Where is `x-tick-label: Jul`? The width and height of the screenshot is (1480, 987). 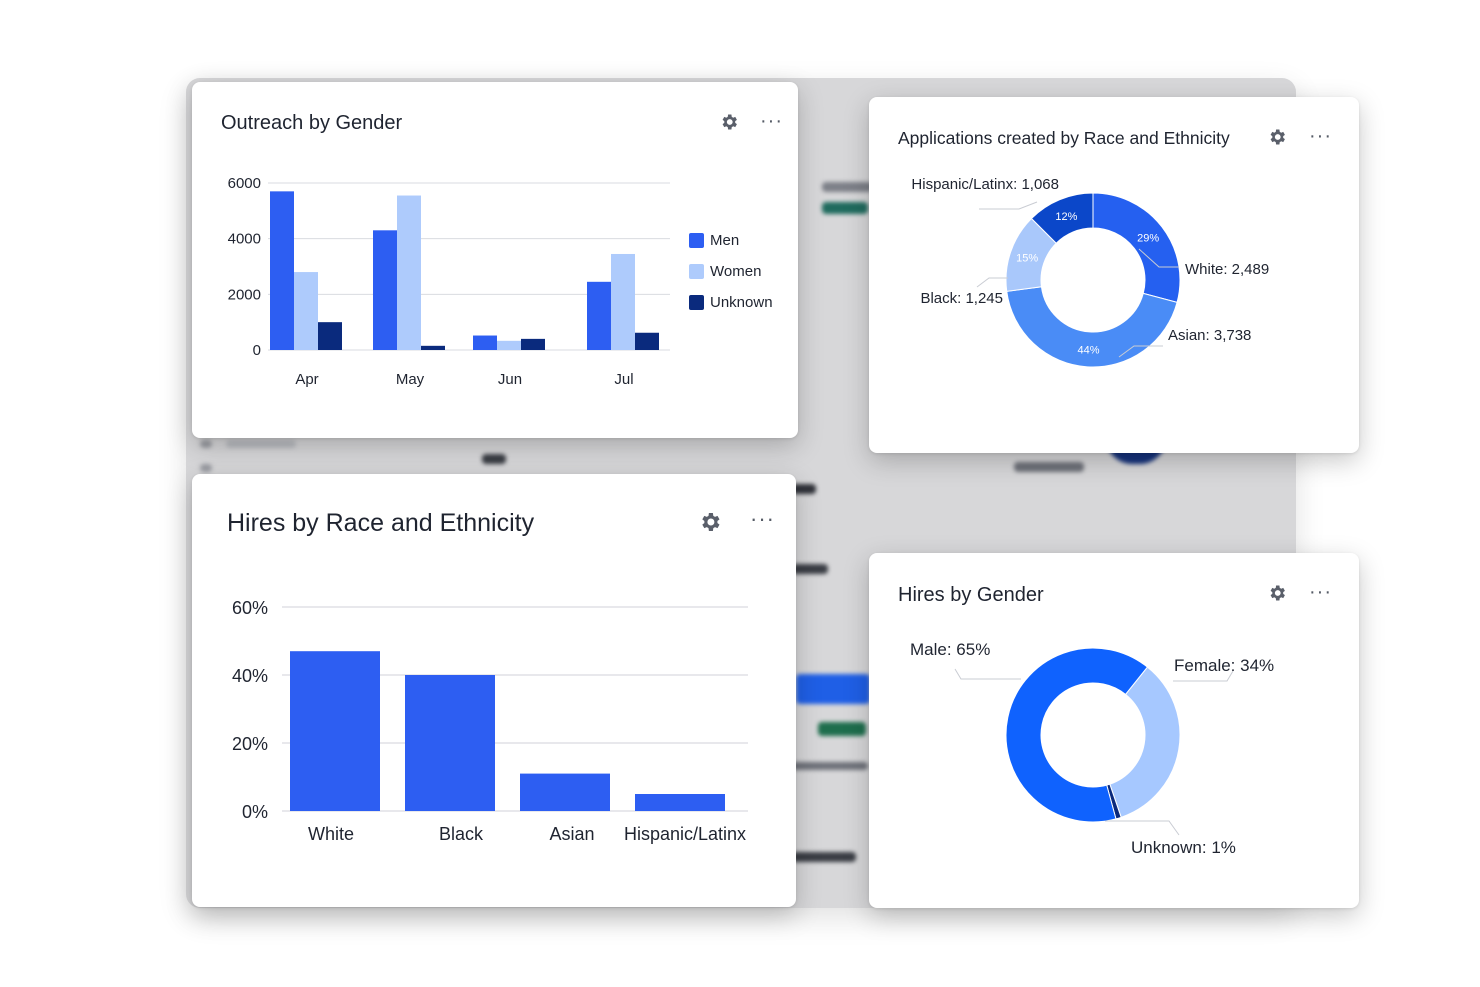
x-tick-label: Jul is located at coordinates (623, 379).